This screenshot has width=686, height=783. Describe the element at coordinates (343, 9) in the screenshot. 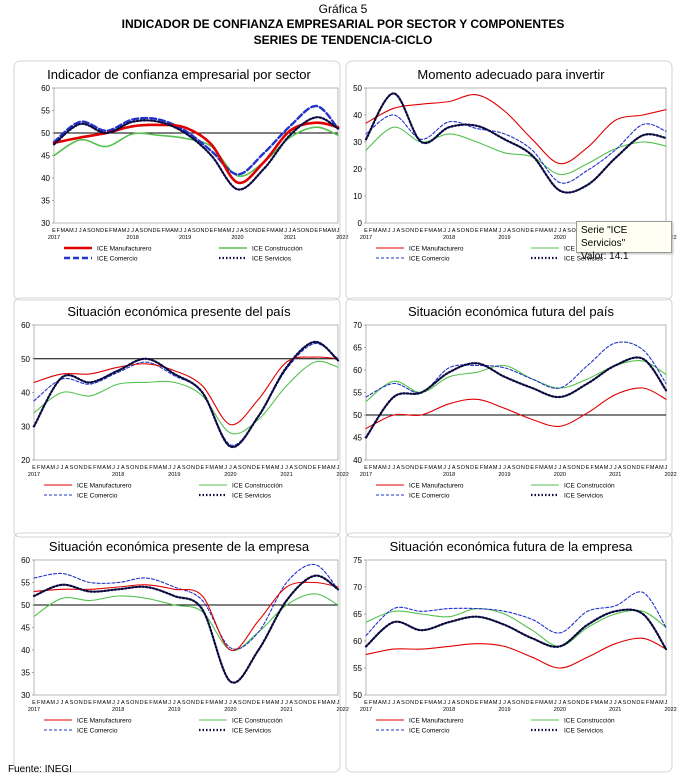

I see `figure-label: Gráfica 5` at that location.